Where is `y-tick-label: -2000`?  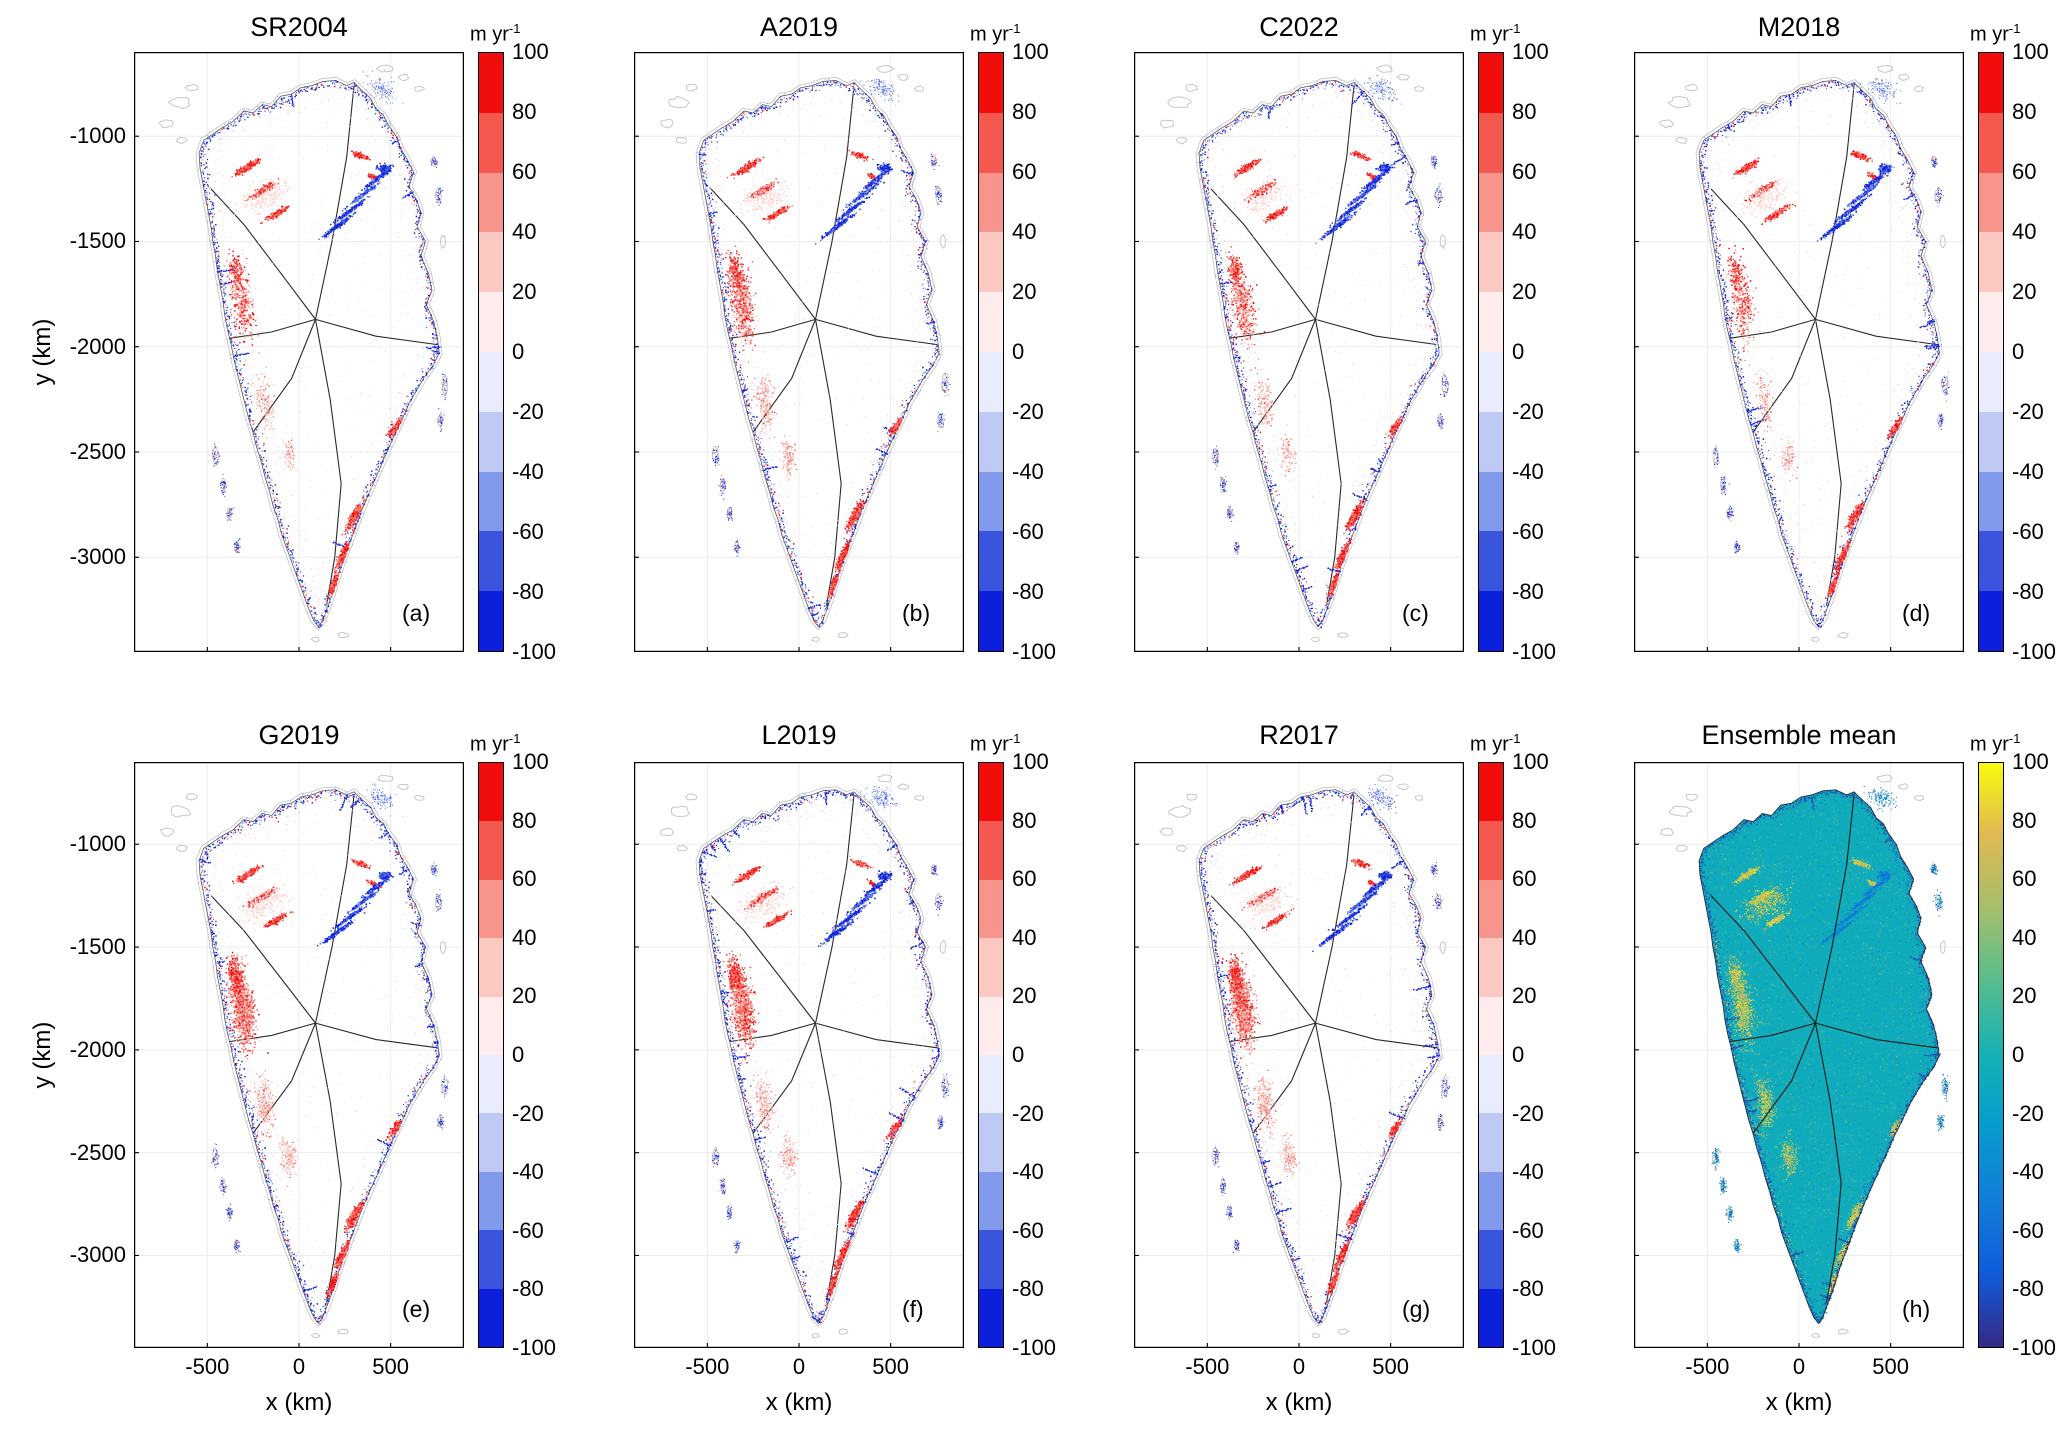 y-tick-label: -2000 is located at coordinates (97, 1049).